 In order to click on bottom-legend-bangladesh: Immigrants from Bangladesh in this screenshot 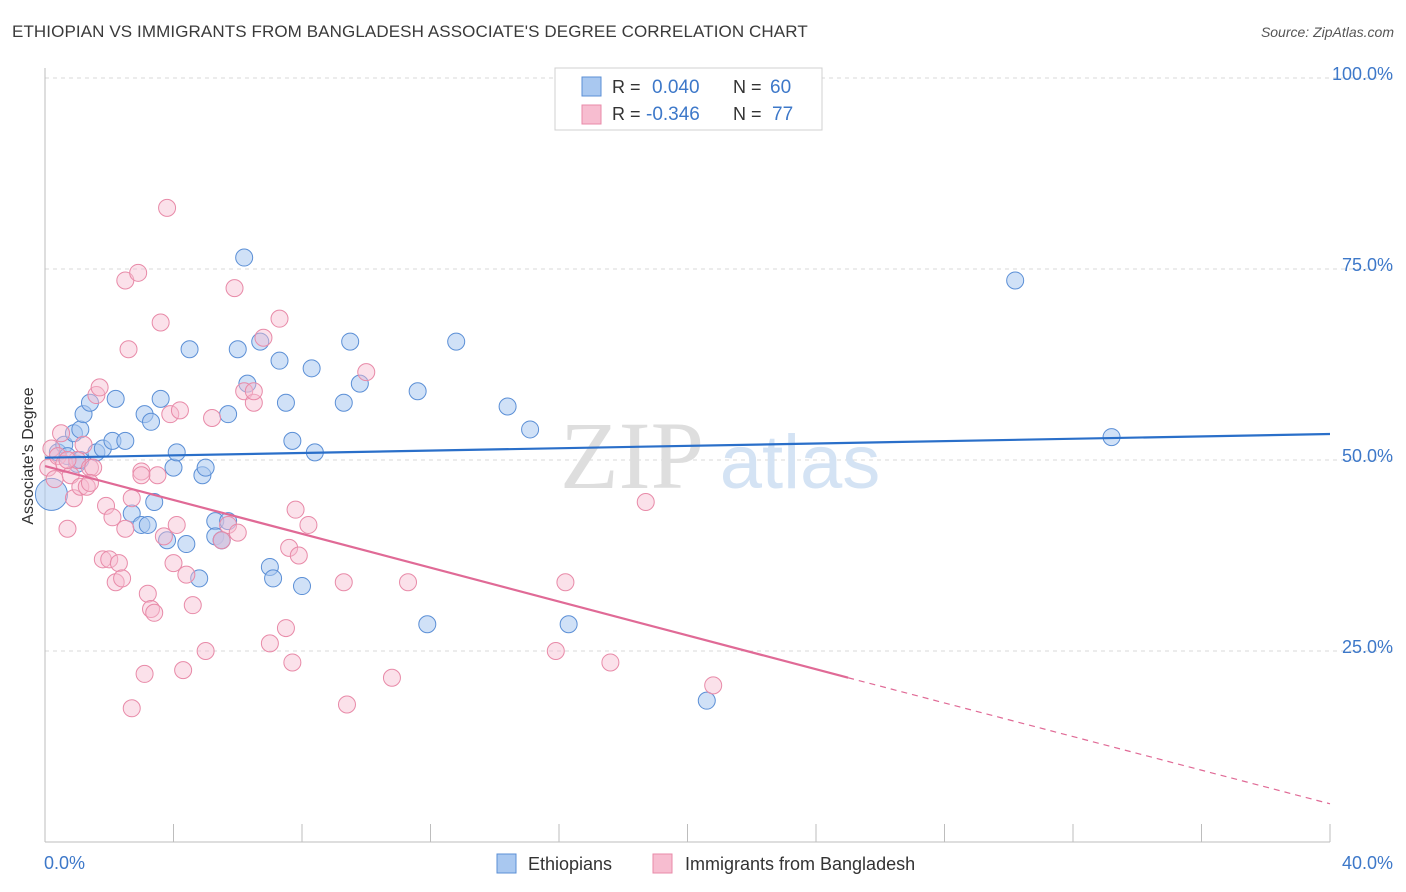, I will do `click(800, 864)`.